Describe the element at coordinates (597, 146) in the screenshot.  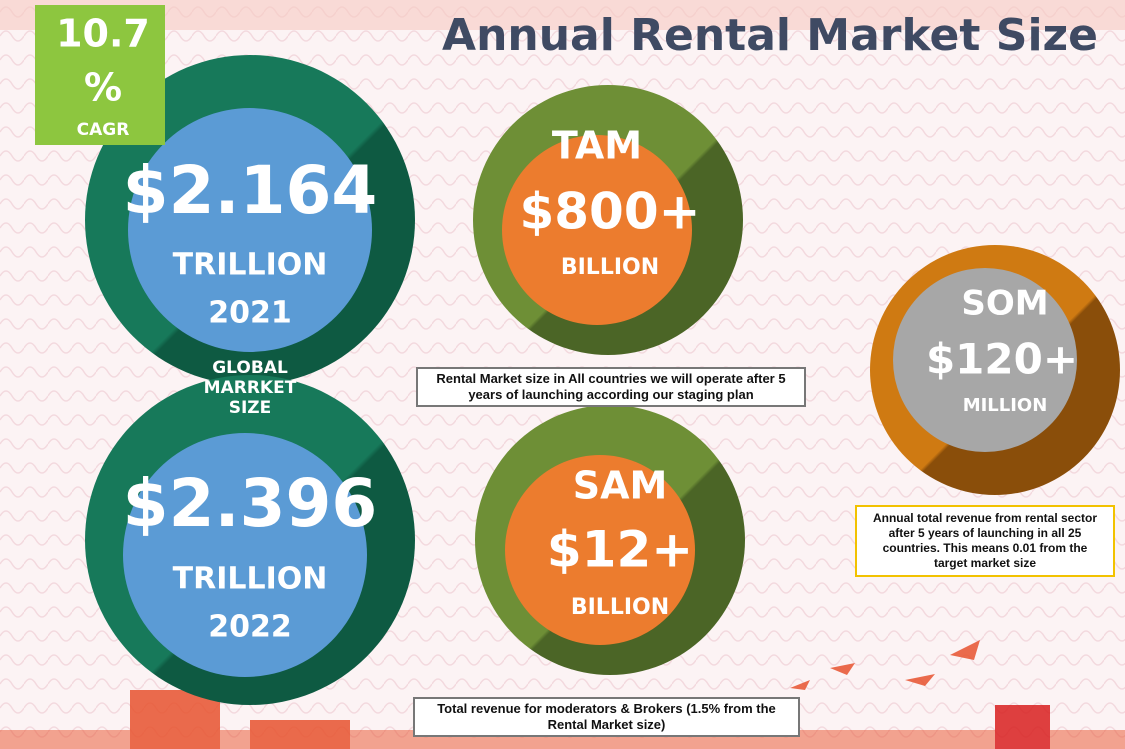
I see `label: TAM` at that location.